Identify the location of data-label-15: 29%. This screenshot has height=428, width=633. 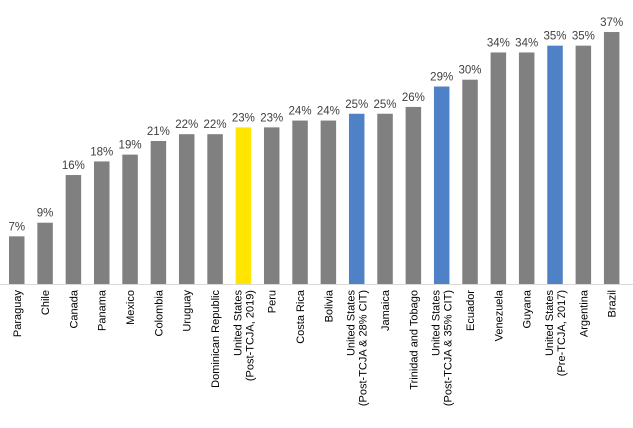
(441, 78).